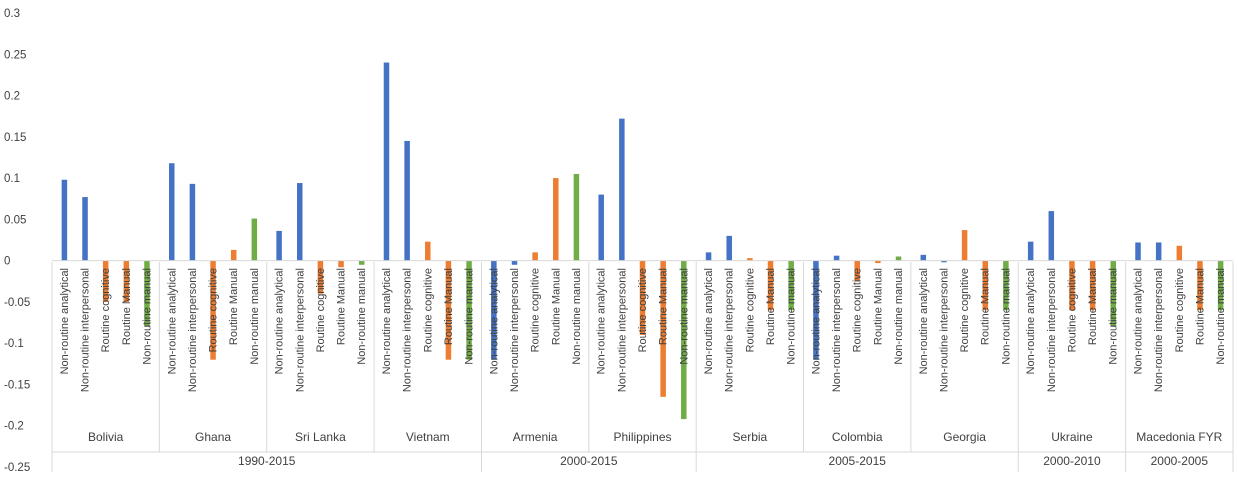 The height and width of the screenshot is (478, 1238). I want to click on y-tick-label: 0.05, so click(15, 220).